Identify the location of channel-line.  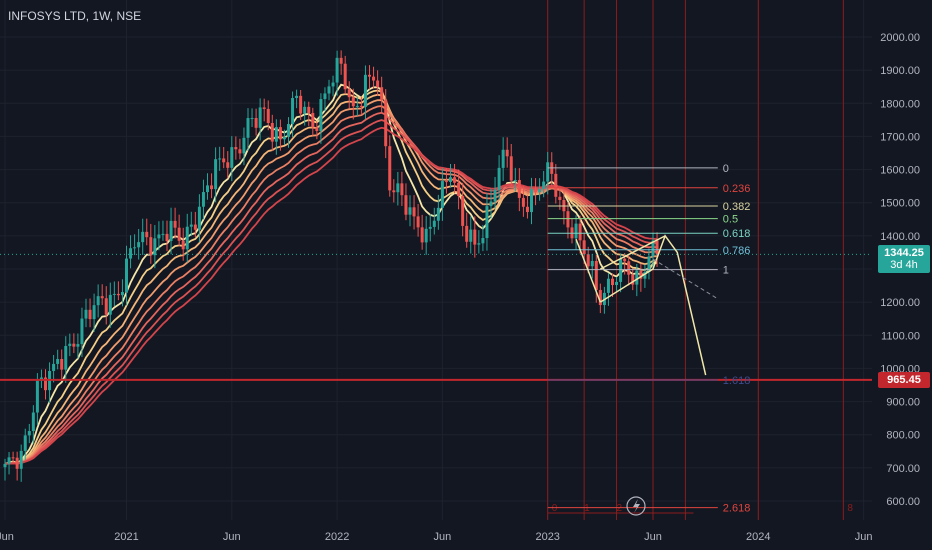
(633, 252).